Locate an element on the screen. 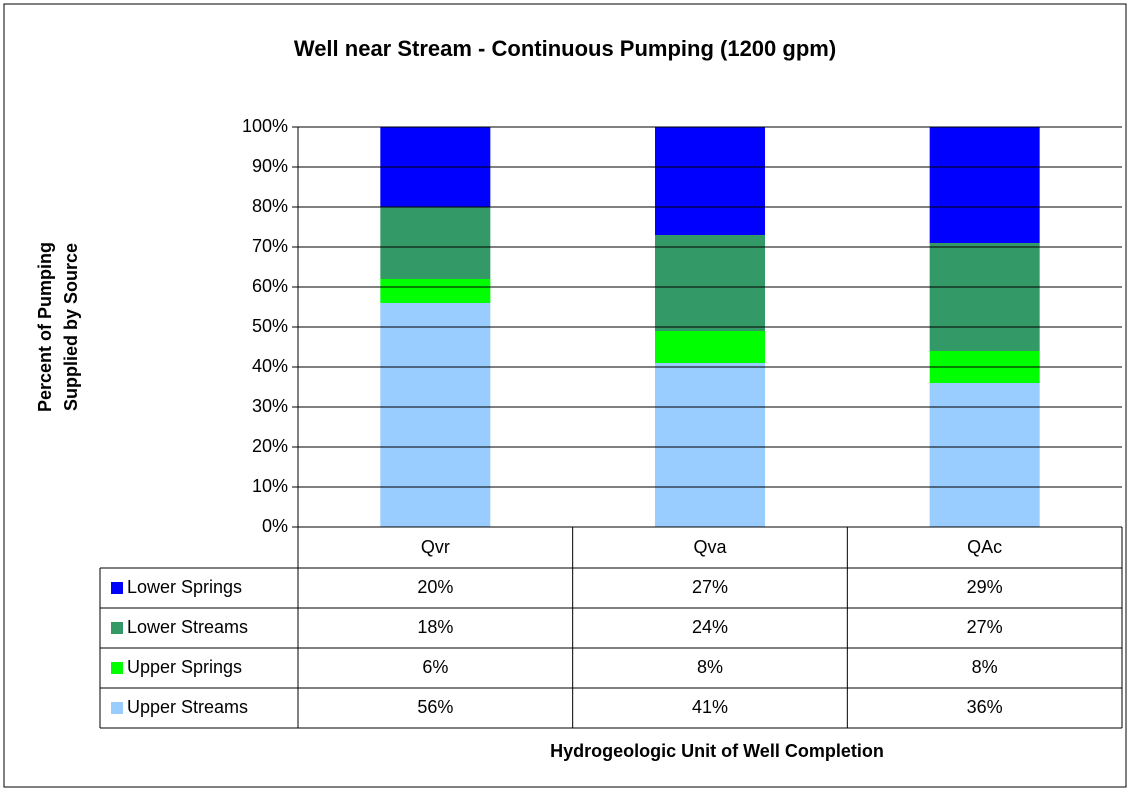  data-label: 20% is located at coordinates (435, 587).